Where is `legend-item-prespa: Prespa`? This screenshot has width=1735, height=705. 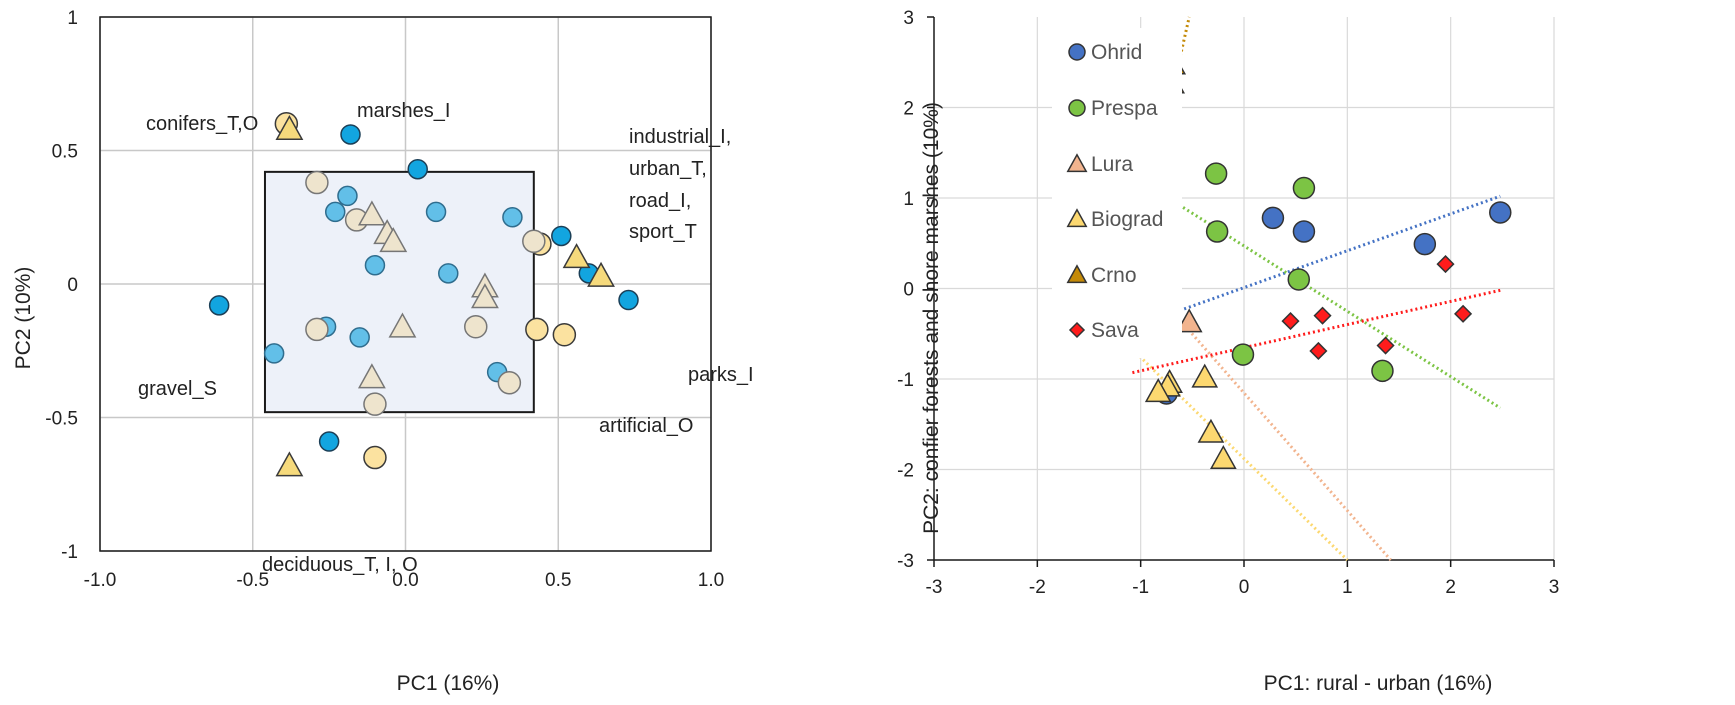
legend-item-prespa: Prespa is located at coordinates (1113, 108).